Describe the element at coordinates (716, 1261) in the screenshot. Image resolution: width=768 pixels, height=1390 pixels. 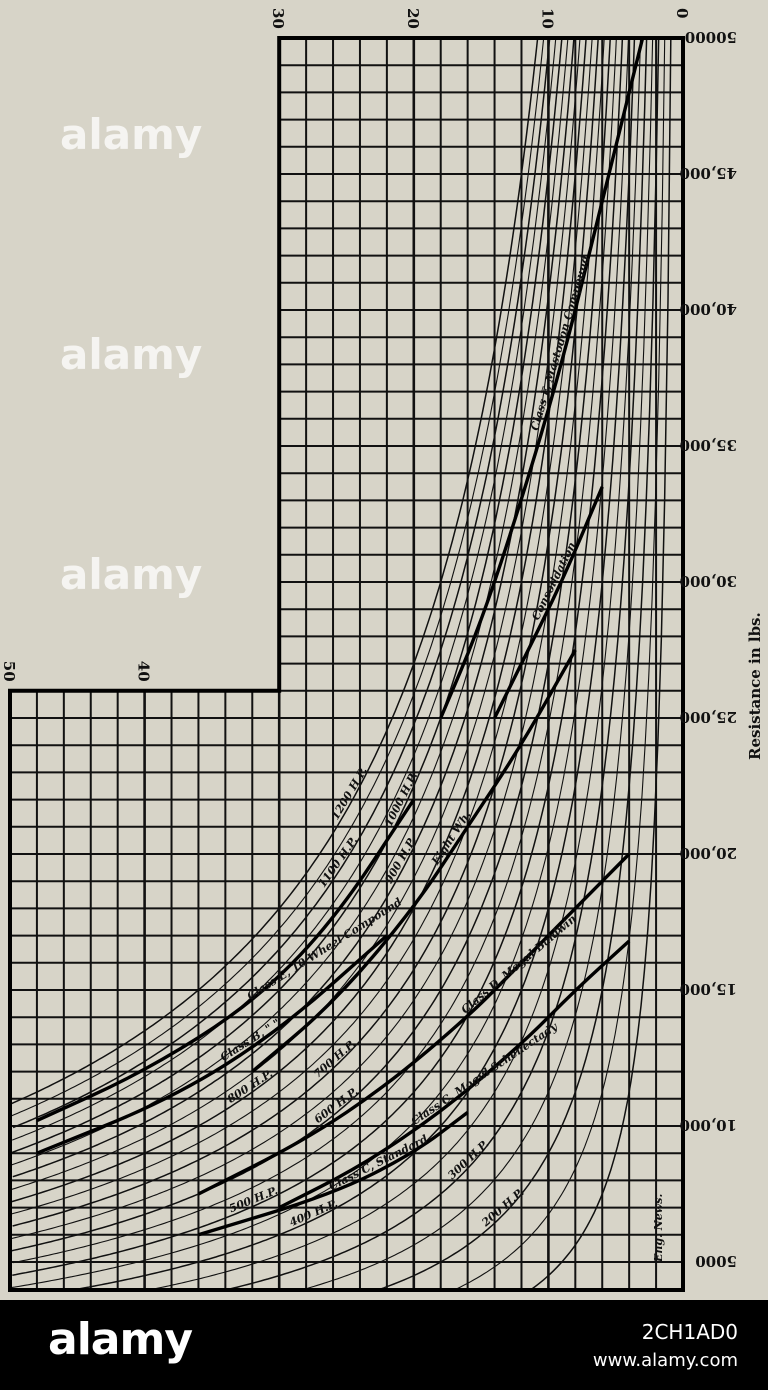
I see `y-tick-label: 5000` at that location.